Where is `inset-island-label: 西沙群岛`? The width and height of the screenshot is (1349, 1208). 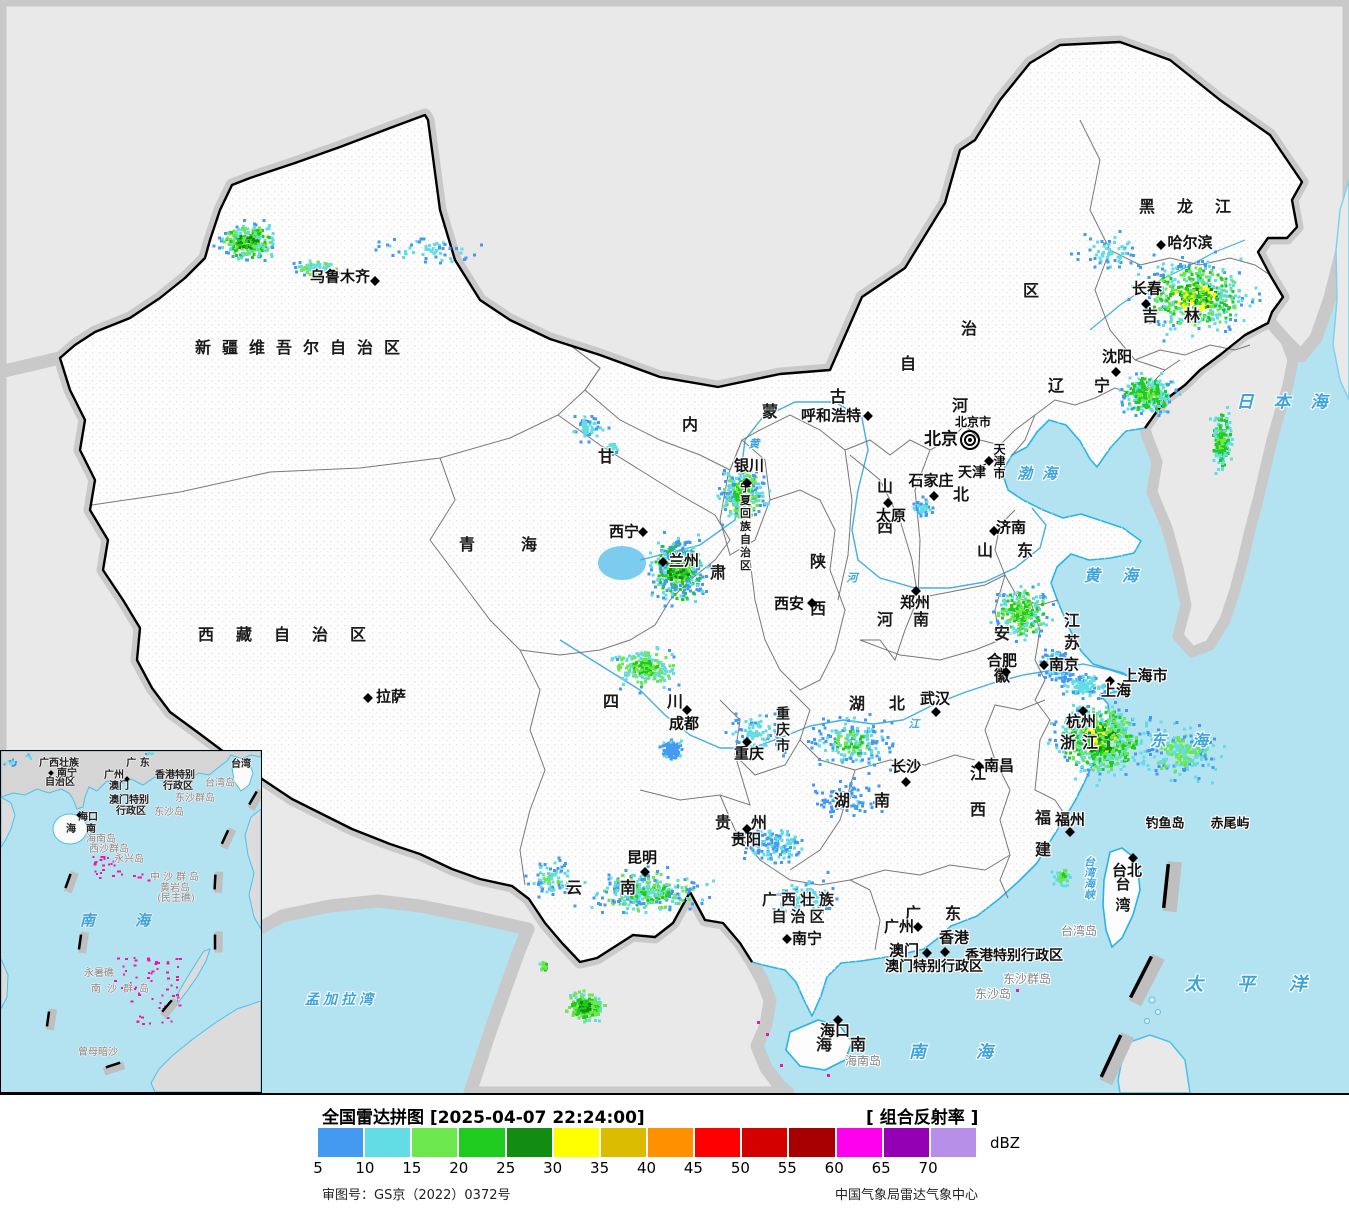
inset-island-label: 西沙群岛 is located at coordinates (109, 849).